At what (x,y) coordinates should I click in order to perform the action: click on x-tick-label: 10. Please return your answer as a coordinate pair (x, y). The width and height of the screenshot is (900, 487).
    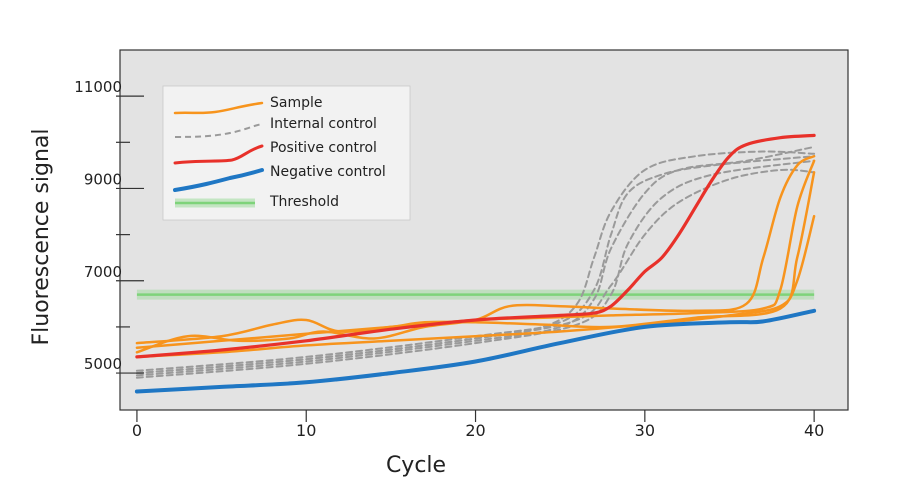
    Looking at the image, I should click on (306, 430).